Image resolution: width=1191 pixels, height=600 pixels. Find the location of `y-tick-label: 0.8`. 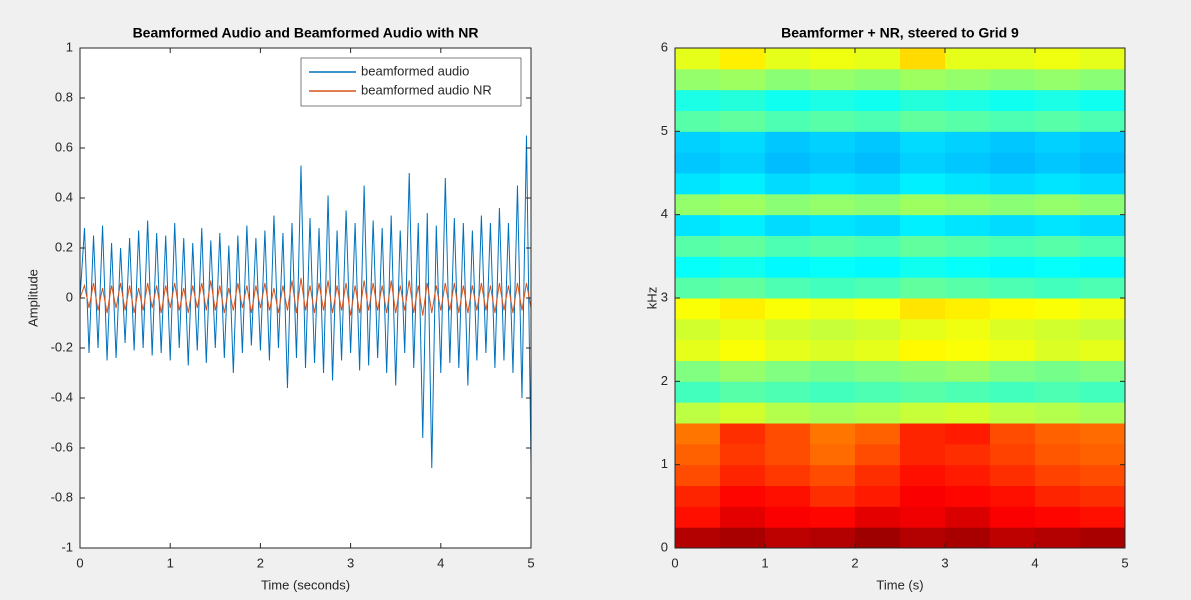

y-tick-label: 0.8 is located at coordinates (64, 96).